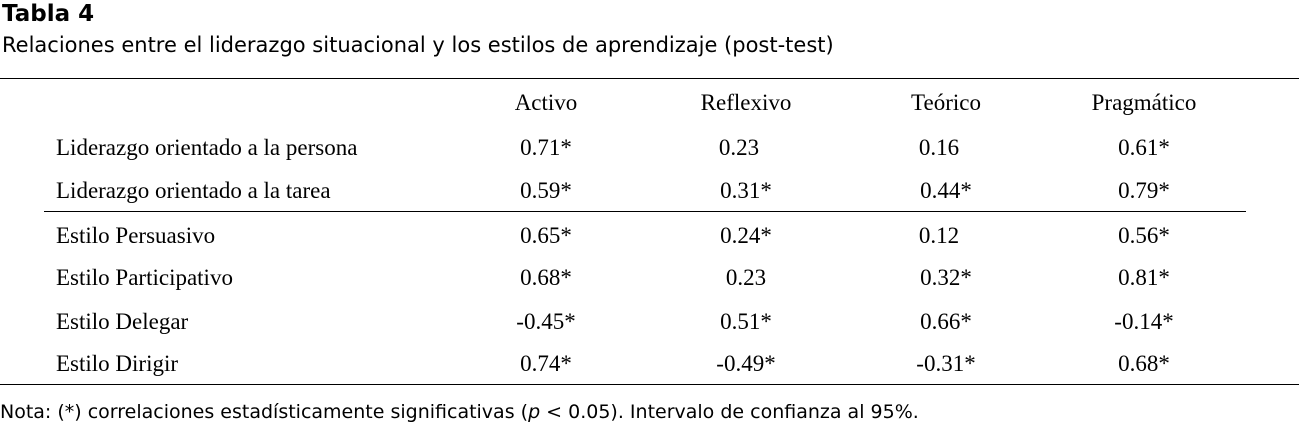 The width and height of the screenshot is (1299, 429). Describe the element at coordinates (729, 412) in the screenshot. I see `note-suffix: < 0.05). Intervalo de confianza al 95%.` at that location.